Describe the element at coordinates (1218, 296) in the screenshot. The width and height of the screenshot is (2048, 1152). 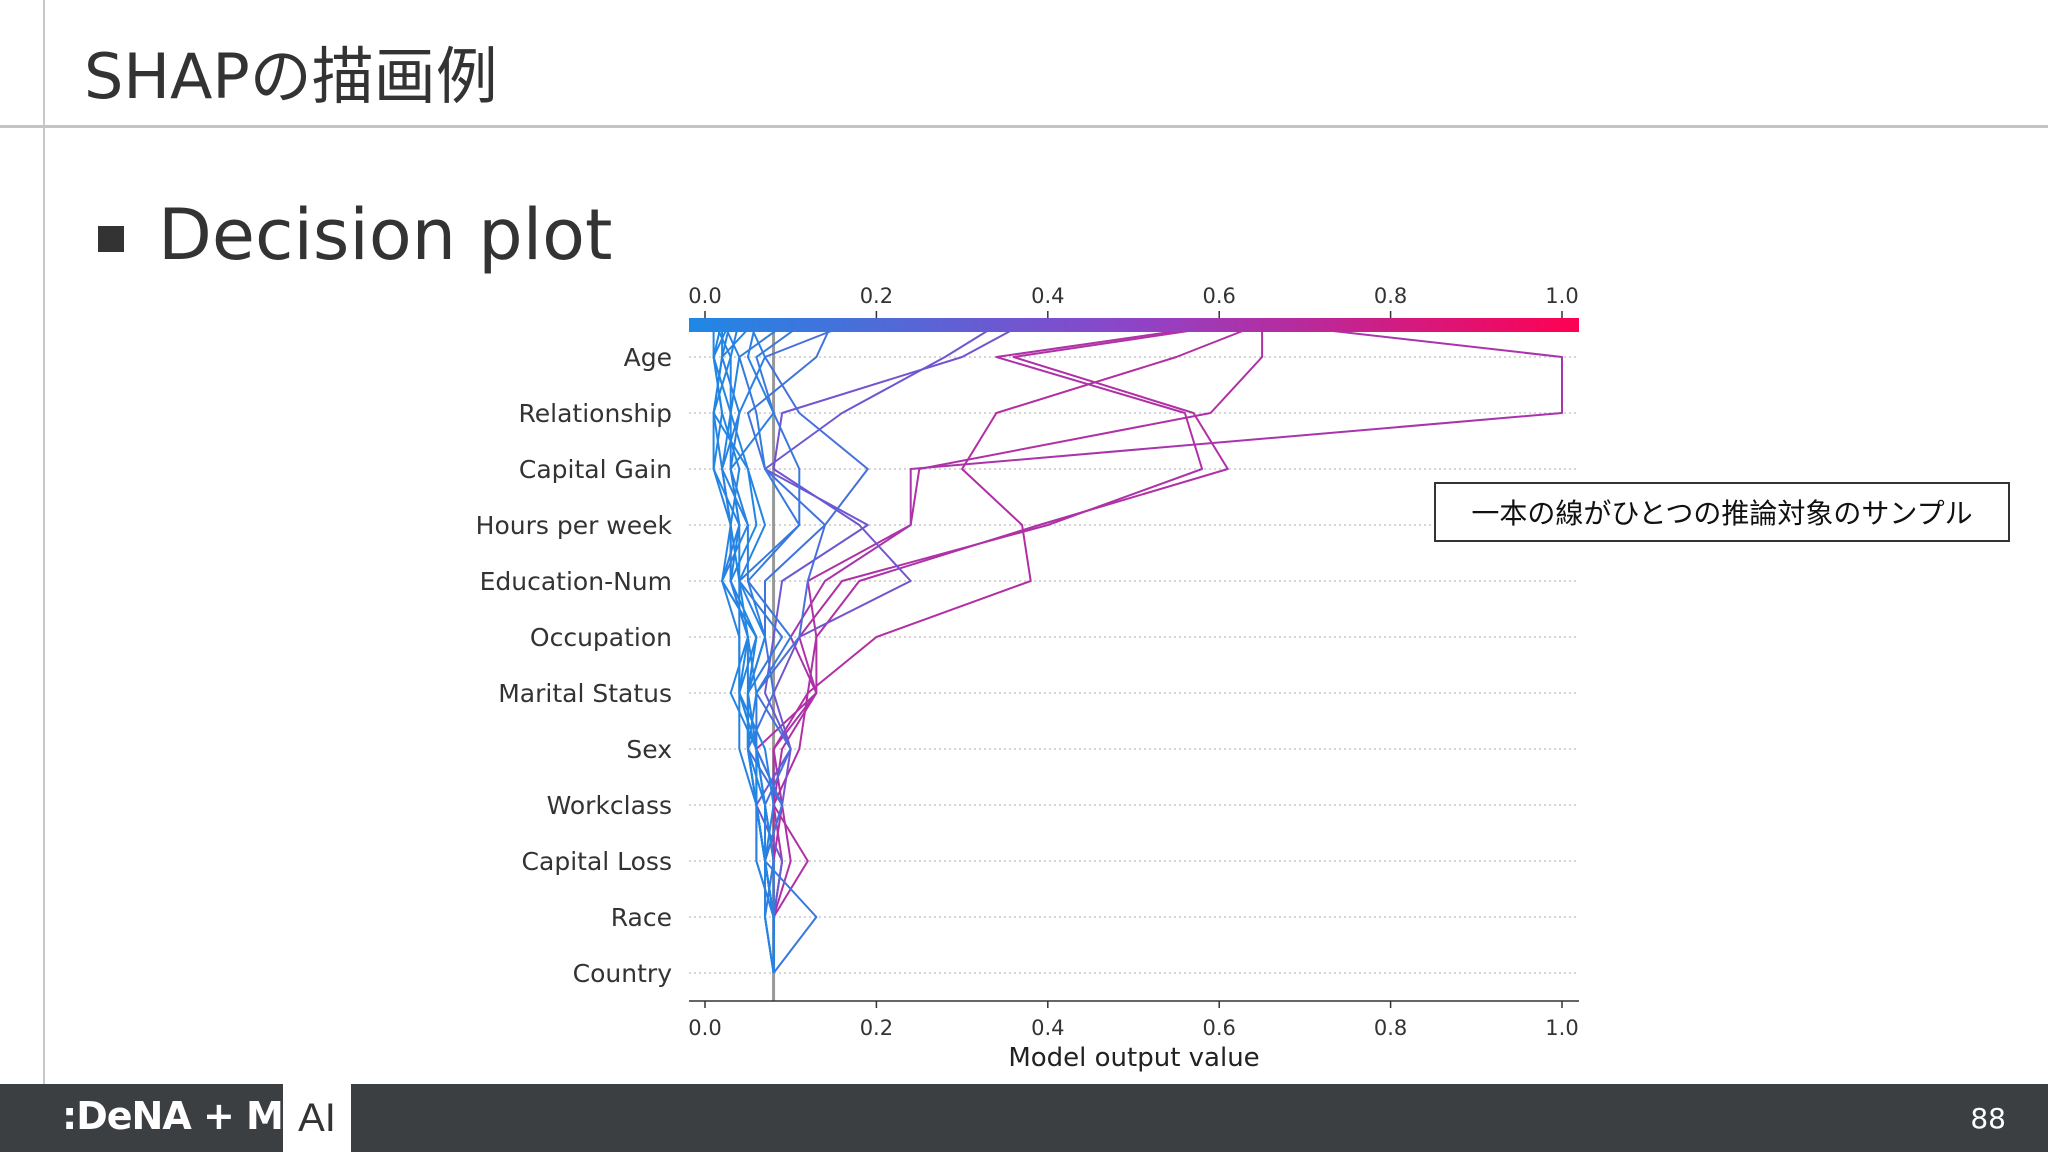
I see `x-tick-label-top: 0.6` at that location.